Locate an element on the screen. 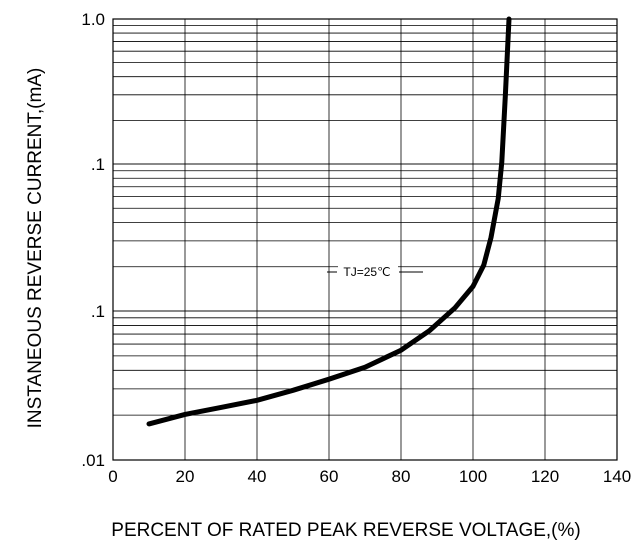  temperature-annotation: TJ=25℃ is located at coordinates (375, 271).